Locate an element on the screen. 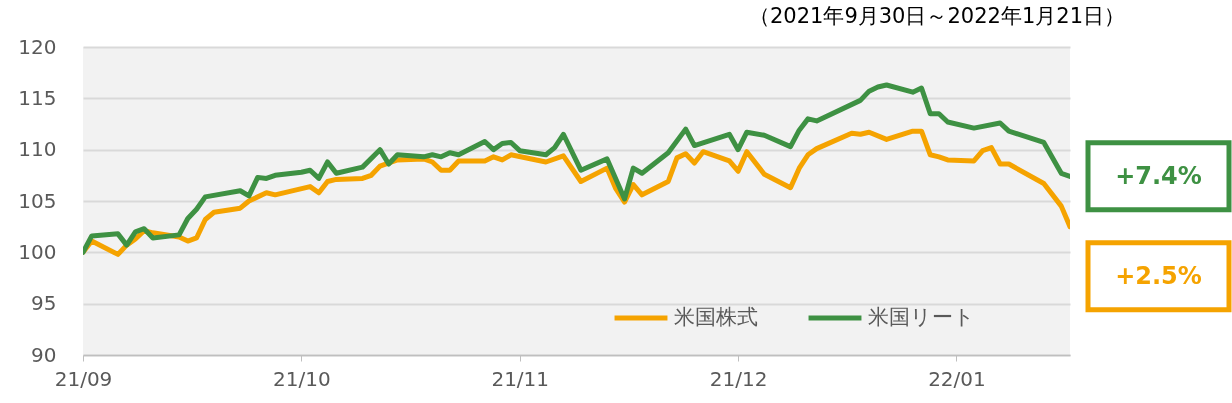 This screenshot has width=1232, height=403. y-tick-label: 100 is located at coordinates (37, 251).